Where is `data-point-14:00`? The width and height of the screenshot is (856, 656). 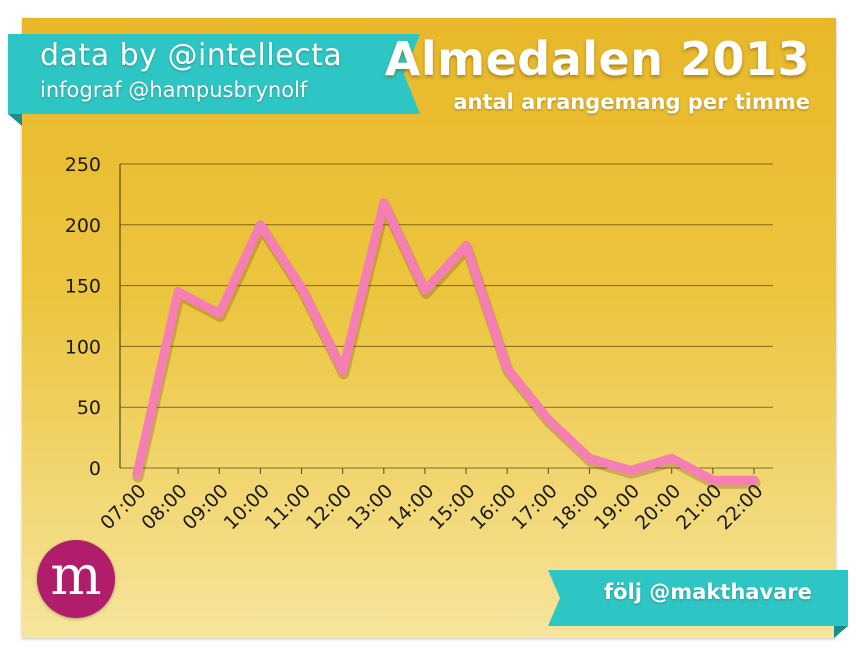
data-point-14:00 is located at coordinates (425, 290).